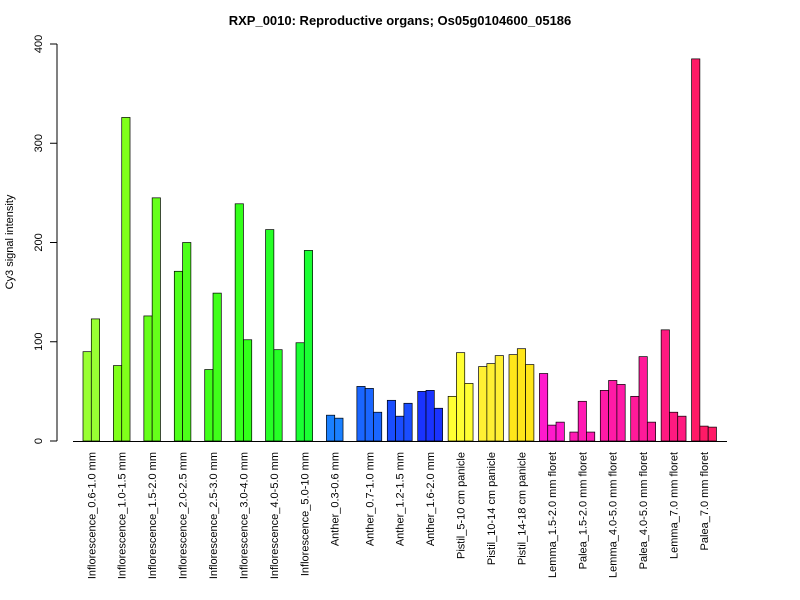 The height and width of the screenshot is (600, 800). Describe the element at coordinates (462, 505) in the screenshot. I see `category-label: Pistil_5-10 cm panicle` at that location.